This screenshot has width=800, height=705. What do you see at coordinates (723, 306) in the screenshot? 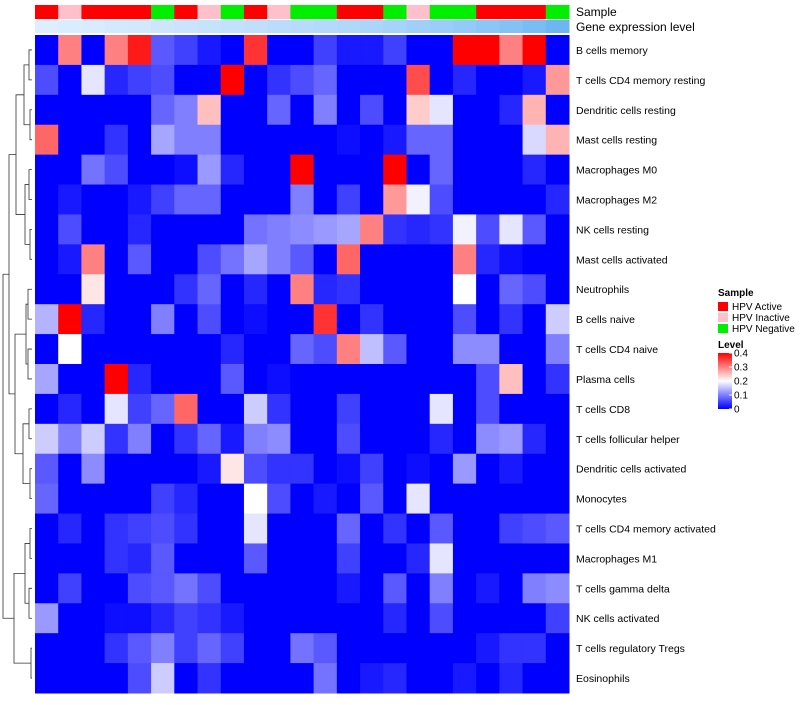
I see `legend-swatch` at bounding box center [723, 306].